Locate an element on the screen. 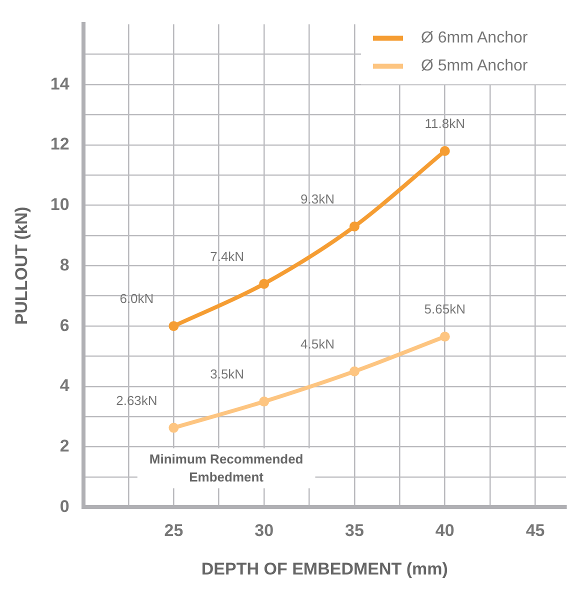  data-label: 3.5kN is located at coordinates (227, 374).